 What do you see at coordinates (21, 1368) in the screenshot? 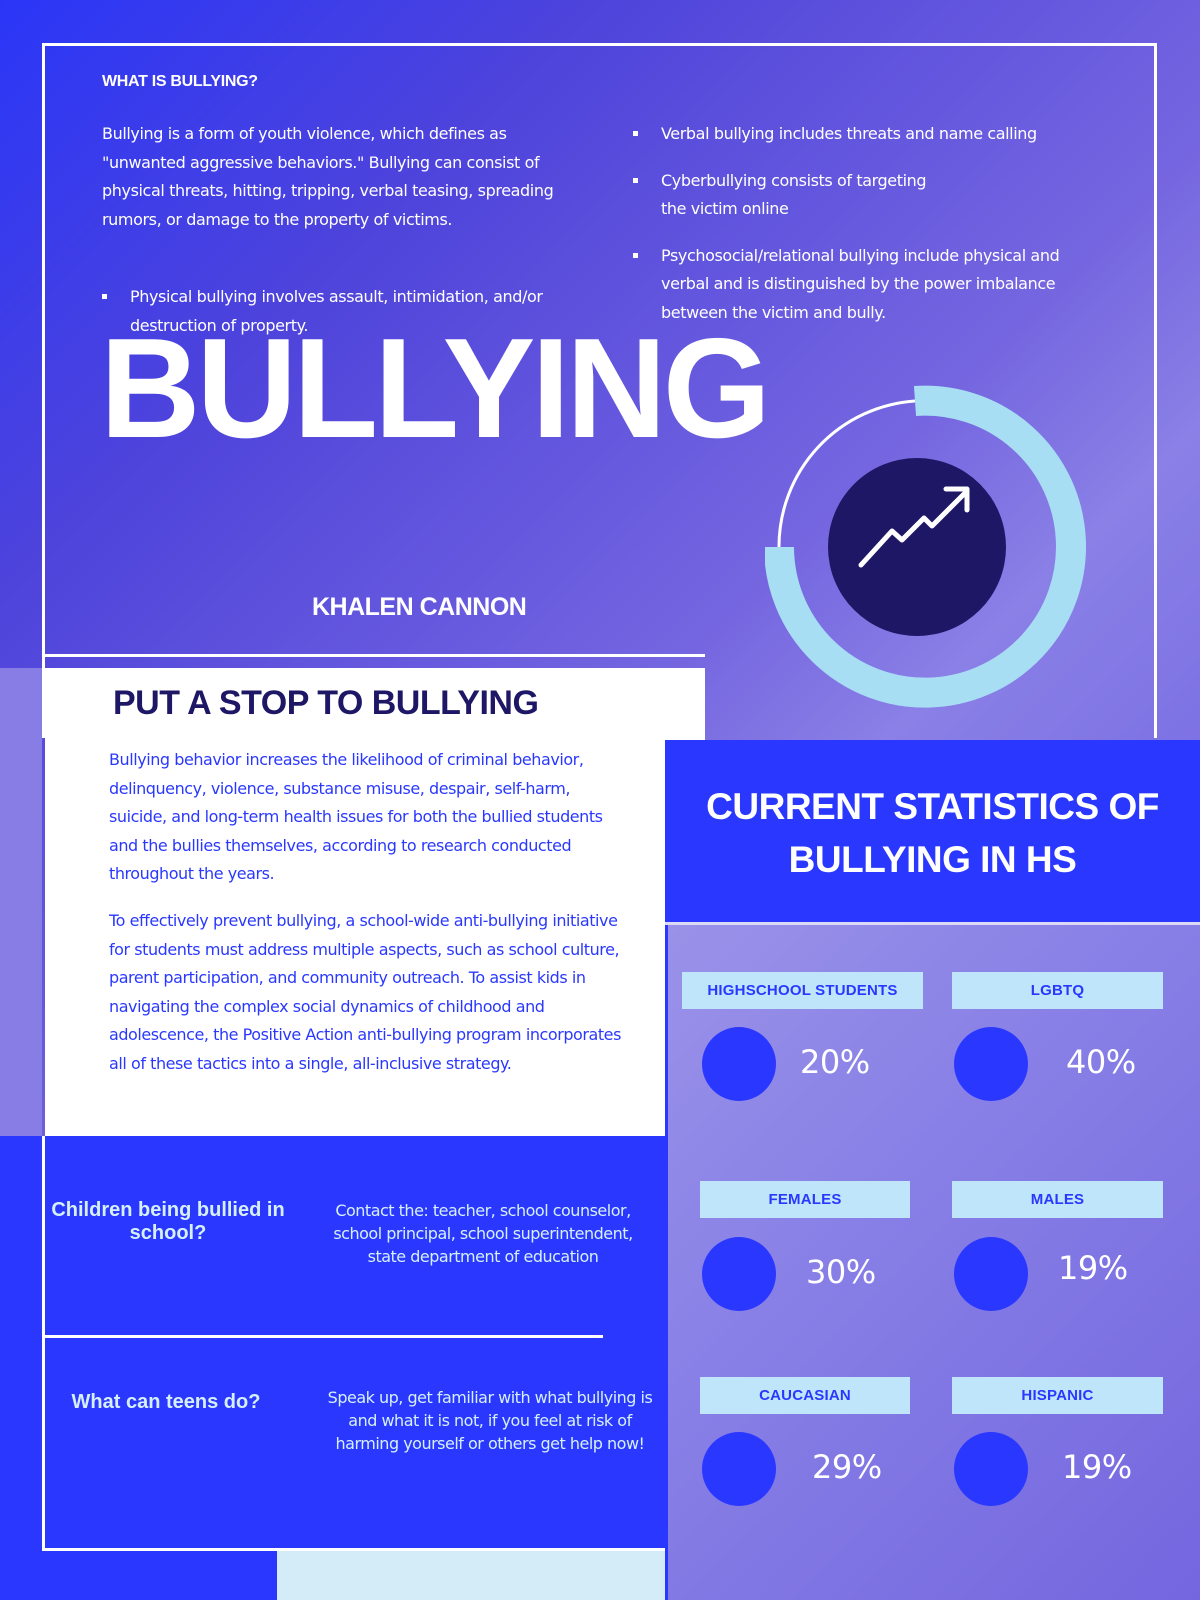
I see `left-blue-strip` at bounding box center [21, 1368].